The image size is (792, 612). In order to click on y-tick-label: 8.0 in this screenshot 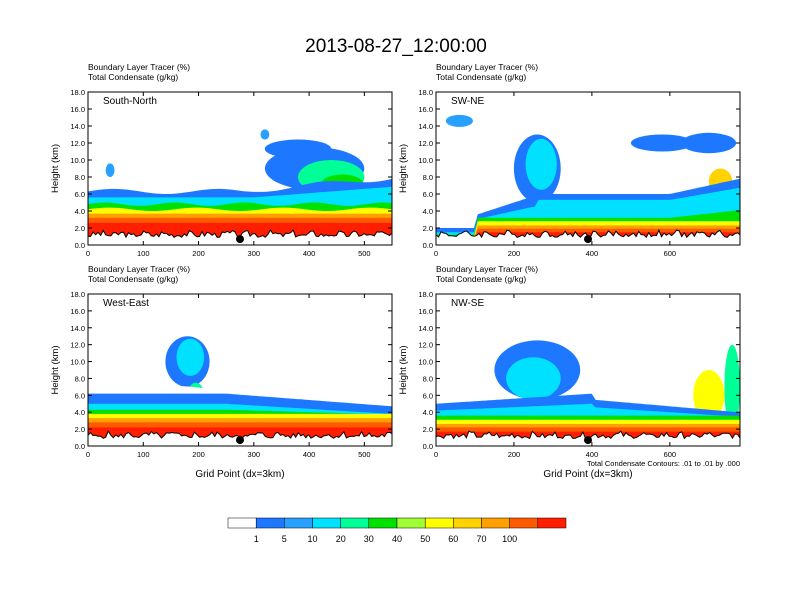, I will do `click(80, 378)`.